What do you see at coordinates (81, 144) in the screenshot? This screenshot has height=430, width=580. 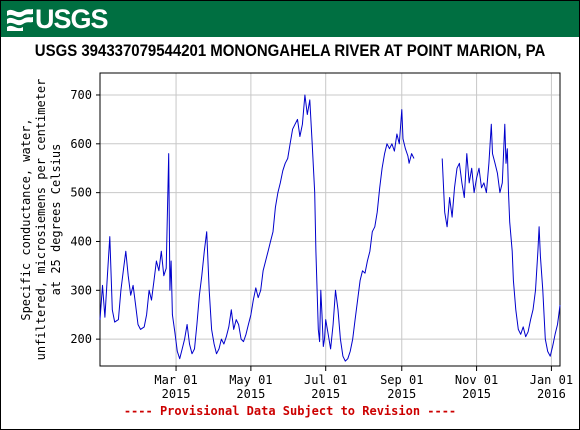 I see `y-tick-label: 600` at bounding box center [81, 144].